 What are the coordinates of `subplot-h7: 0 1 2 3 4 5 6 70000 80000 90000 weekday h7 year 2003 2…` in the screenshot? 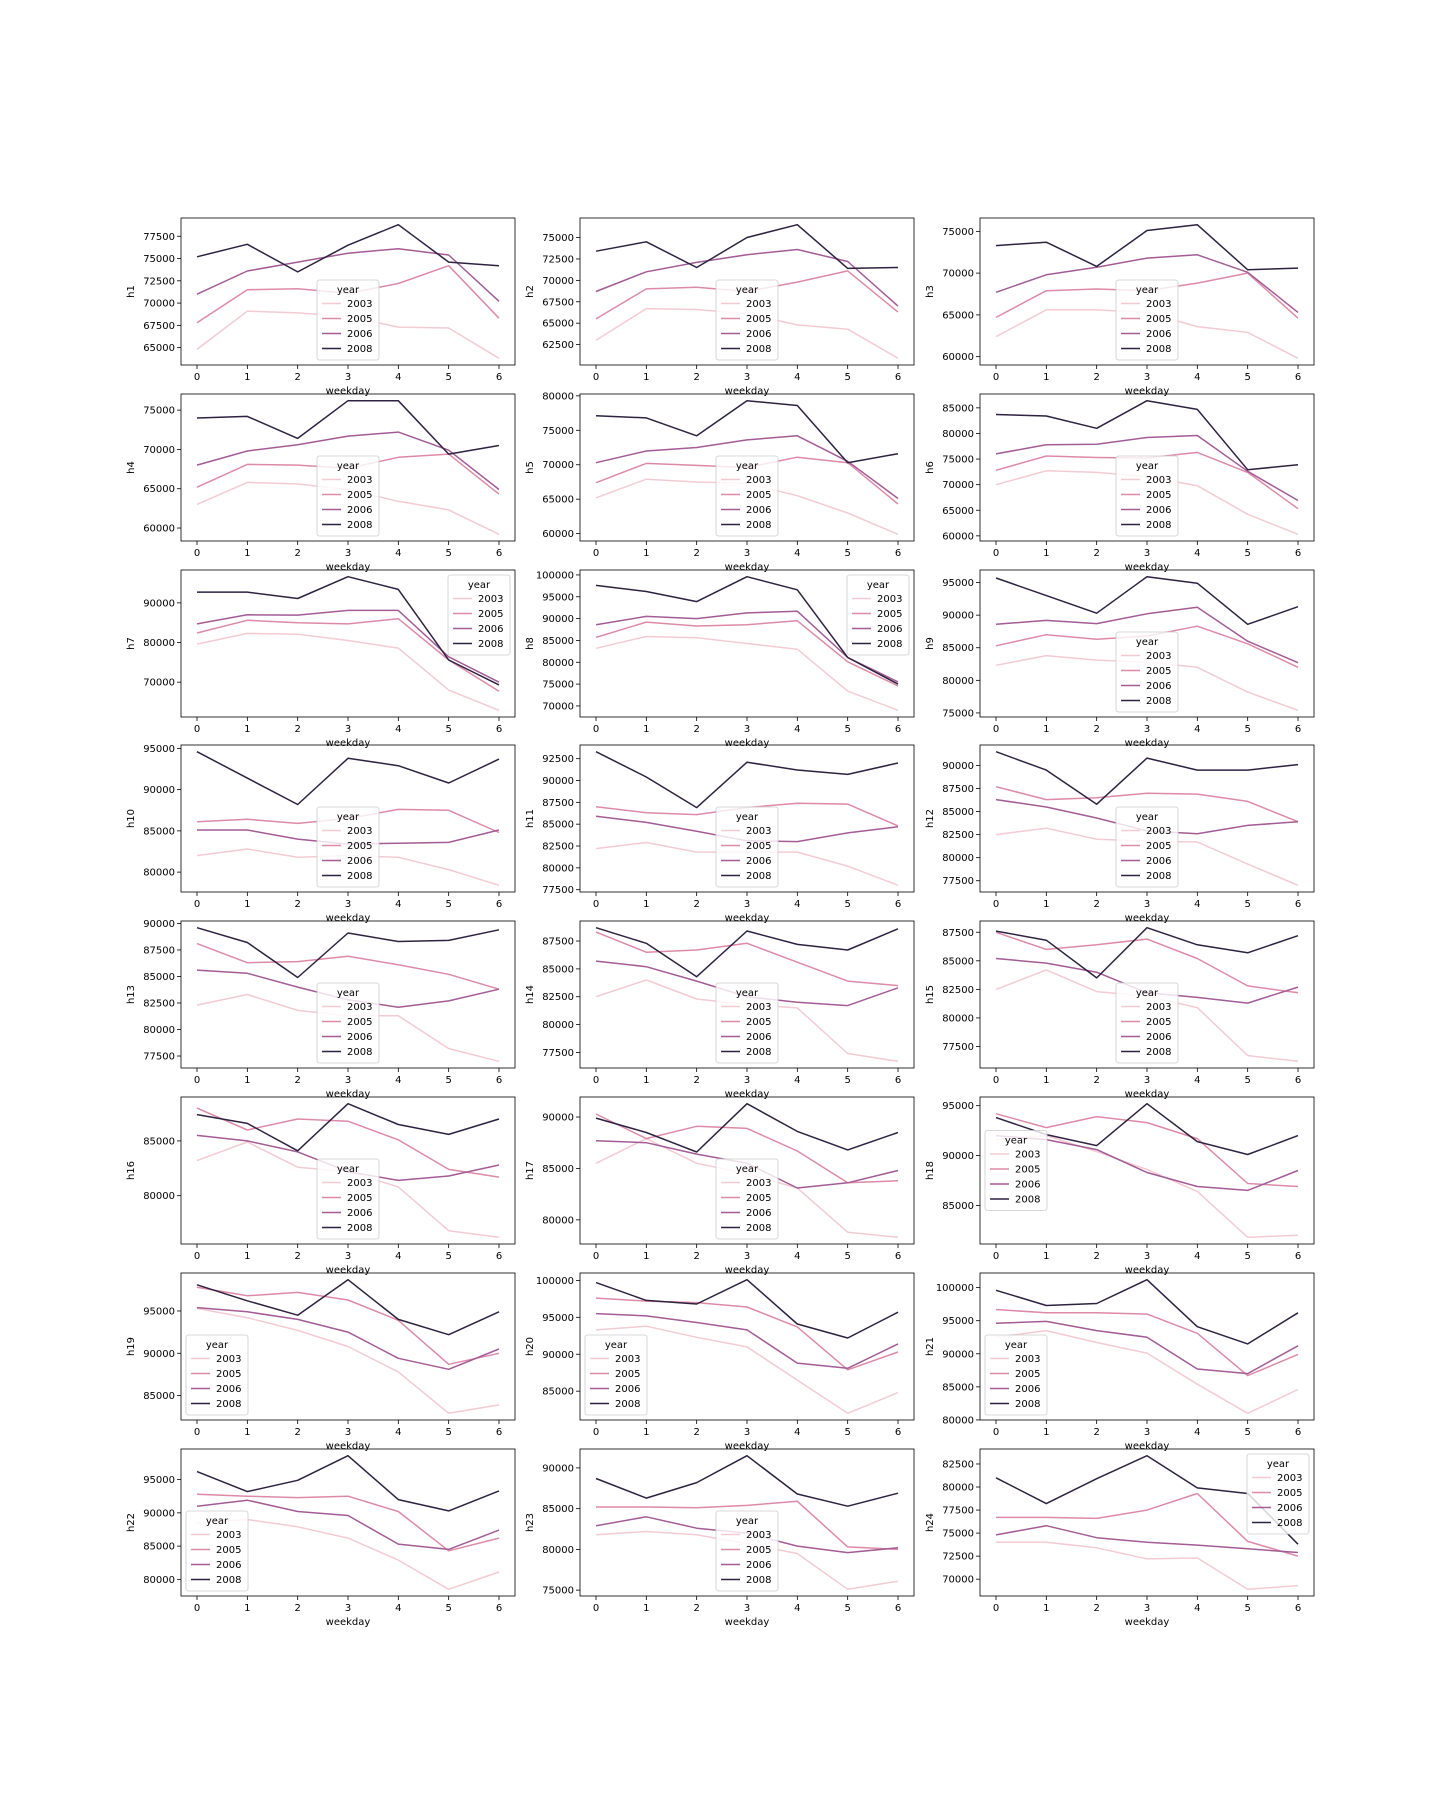 It's located at (321, 659).